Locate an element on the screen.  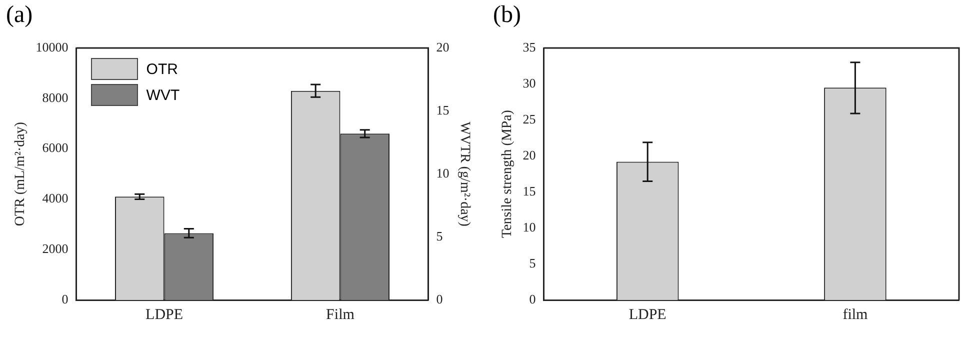
y-tick-label: 10 is located at coordinates (529, 226).